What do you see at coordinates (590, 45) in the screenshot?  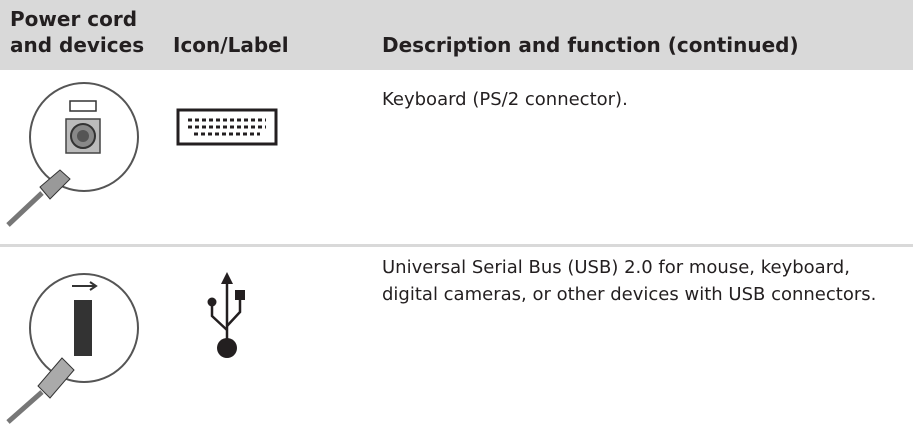 I see `header-cell: Description and function (continued)` at bounding box center [590, 45].